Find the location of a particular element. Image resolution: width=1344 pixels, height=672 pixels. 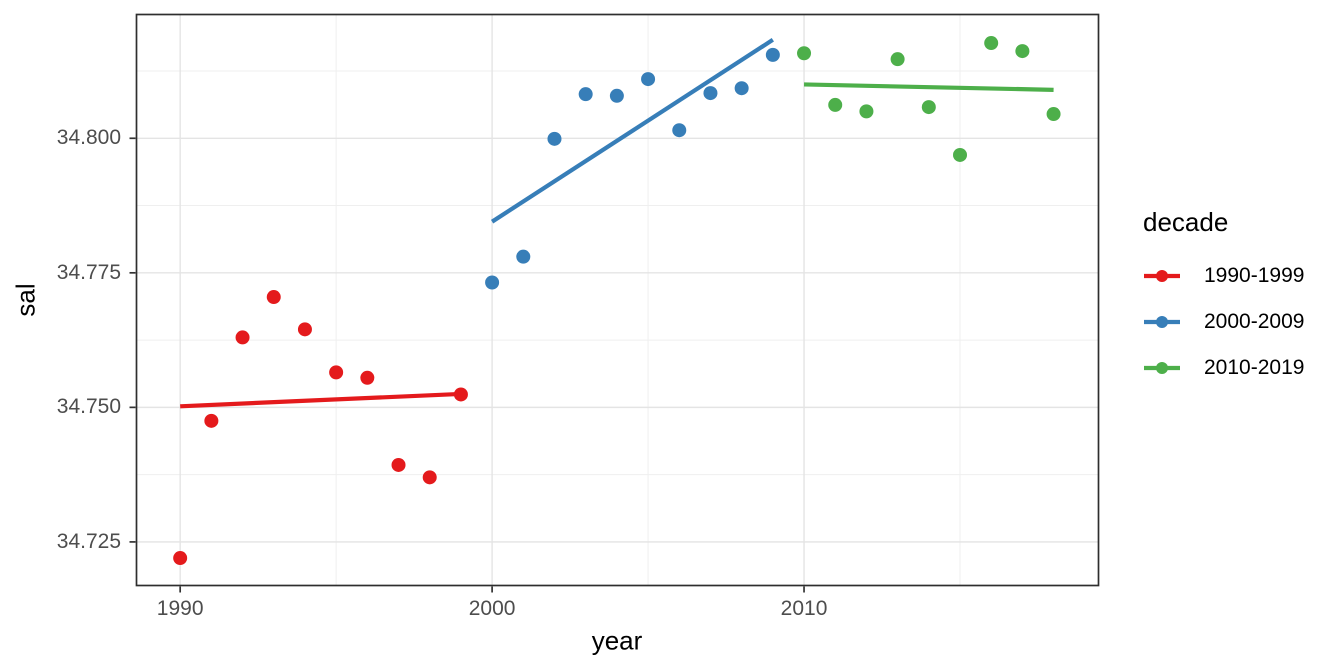

legend-title: decade is located at coordinates (1186, 222).